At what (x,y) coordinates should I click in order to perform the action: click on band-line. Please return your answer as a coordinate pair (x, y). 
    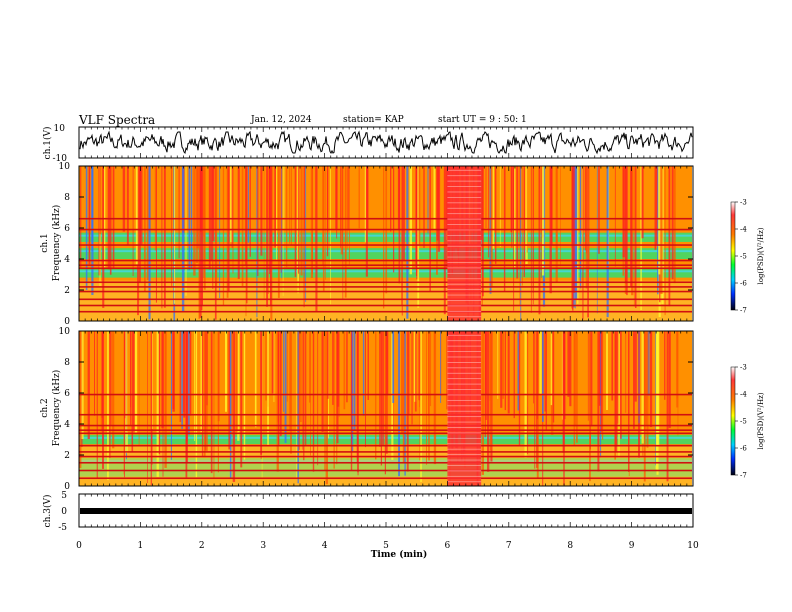
    Looking at the image, I should click on (386, 291).